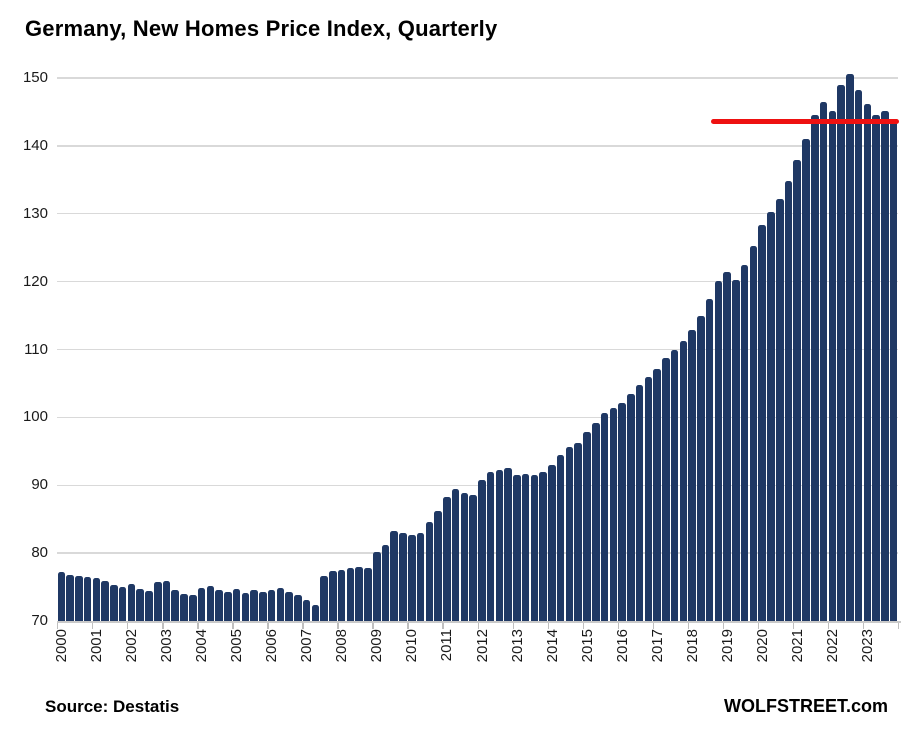 The image size is (904, 736). What do you see at coordinates (39, 485) in the screenshot?
I see `y-axis-tick-label: 90` at bounding box center [39, 485].